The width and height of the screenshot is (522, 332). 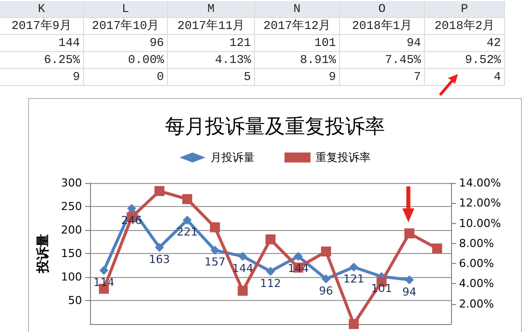 What do you see at coordinates (211, 9) in the screenshot?
I see `text: M` at bounding box center [211, 9].